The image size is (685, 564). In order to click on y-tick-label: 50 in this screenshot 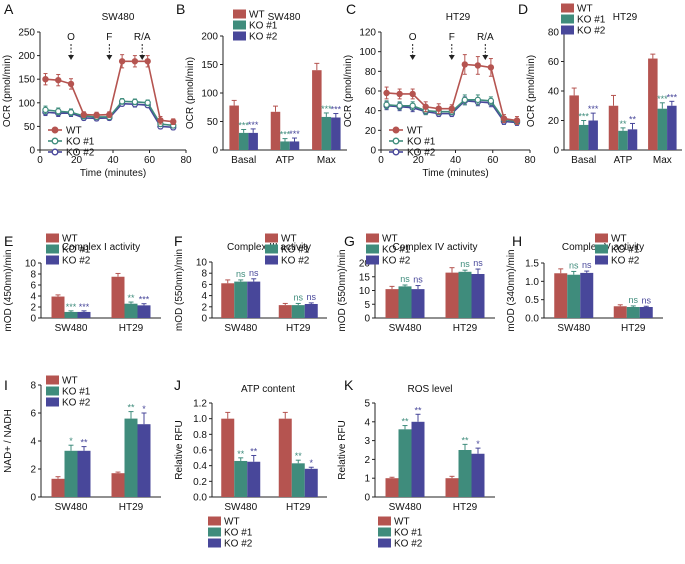, I will do `click(30, 127)`.